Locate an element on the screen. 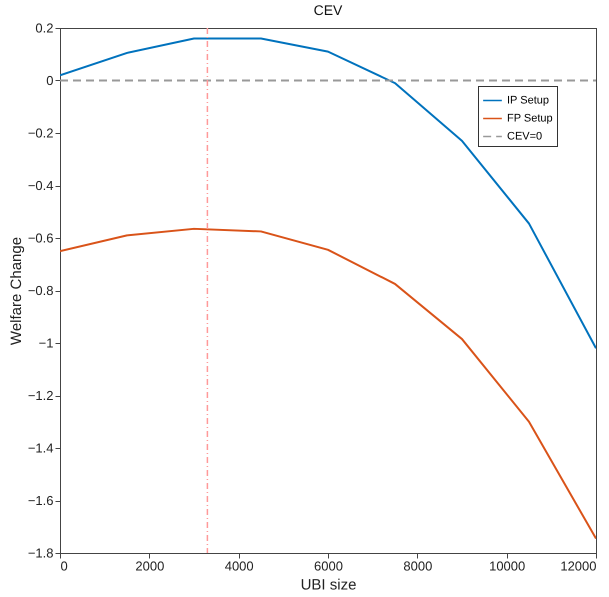  legend-label: CEV=0 is located at coordinates (524, 136).